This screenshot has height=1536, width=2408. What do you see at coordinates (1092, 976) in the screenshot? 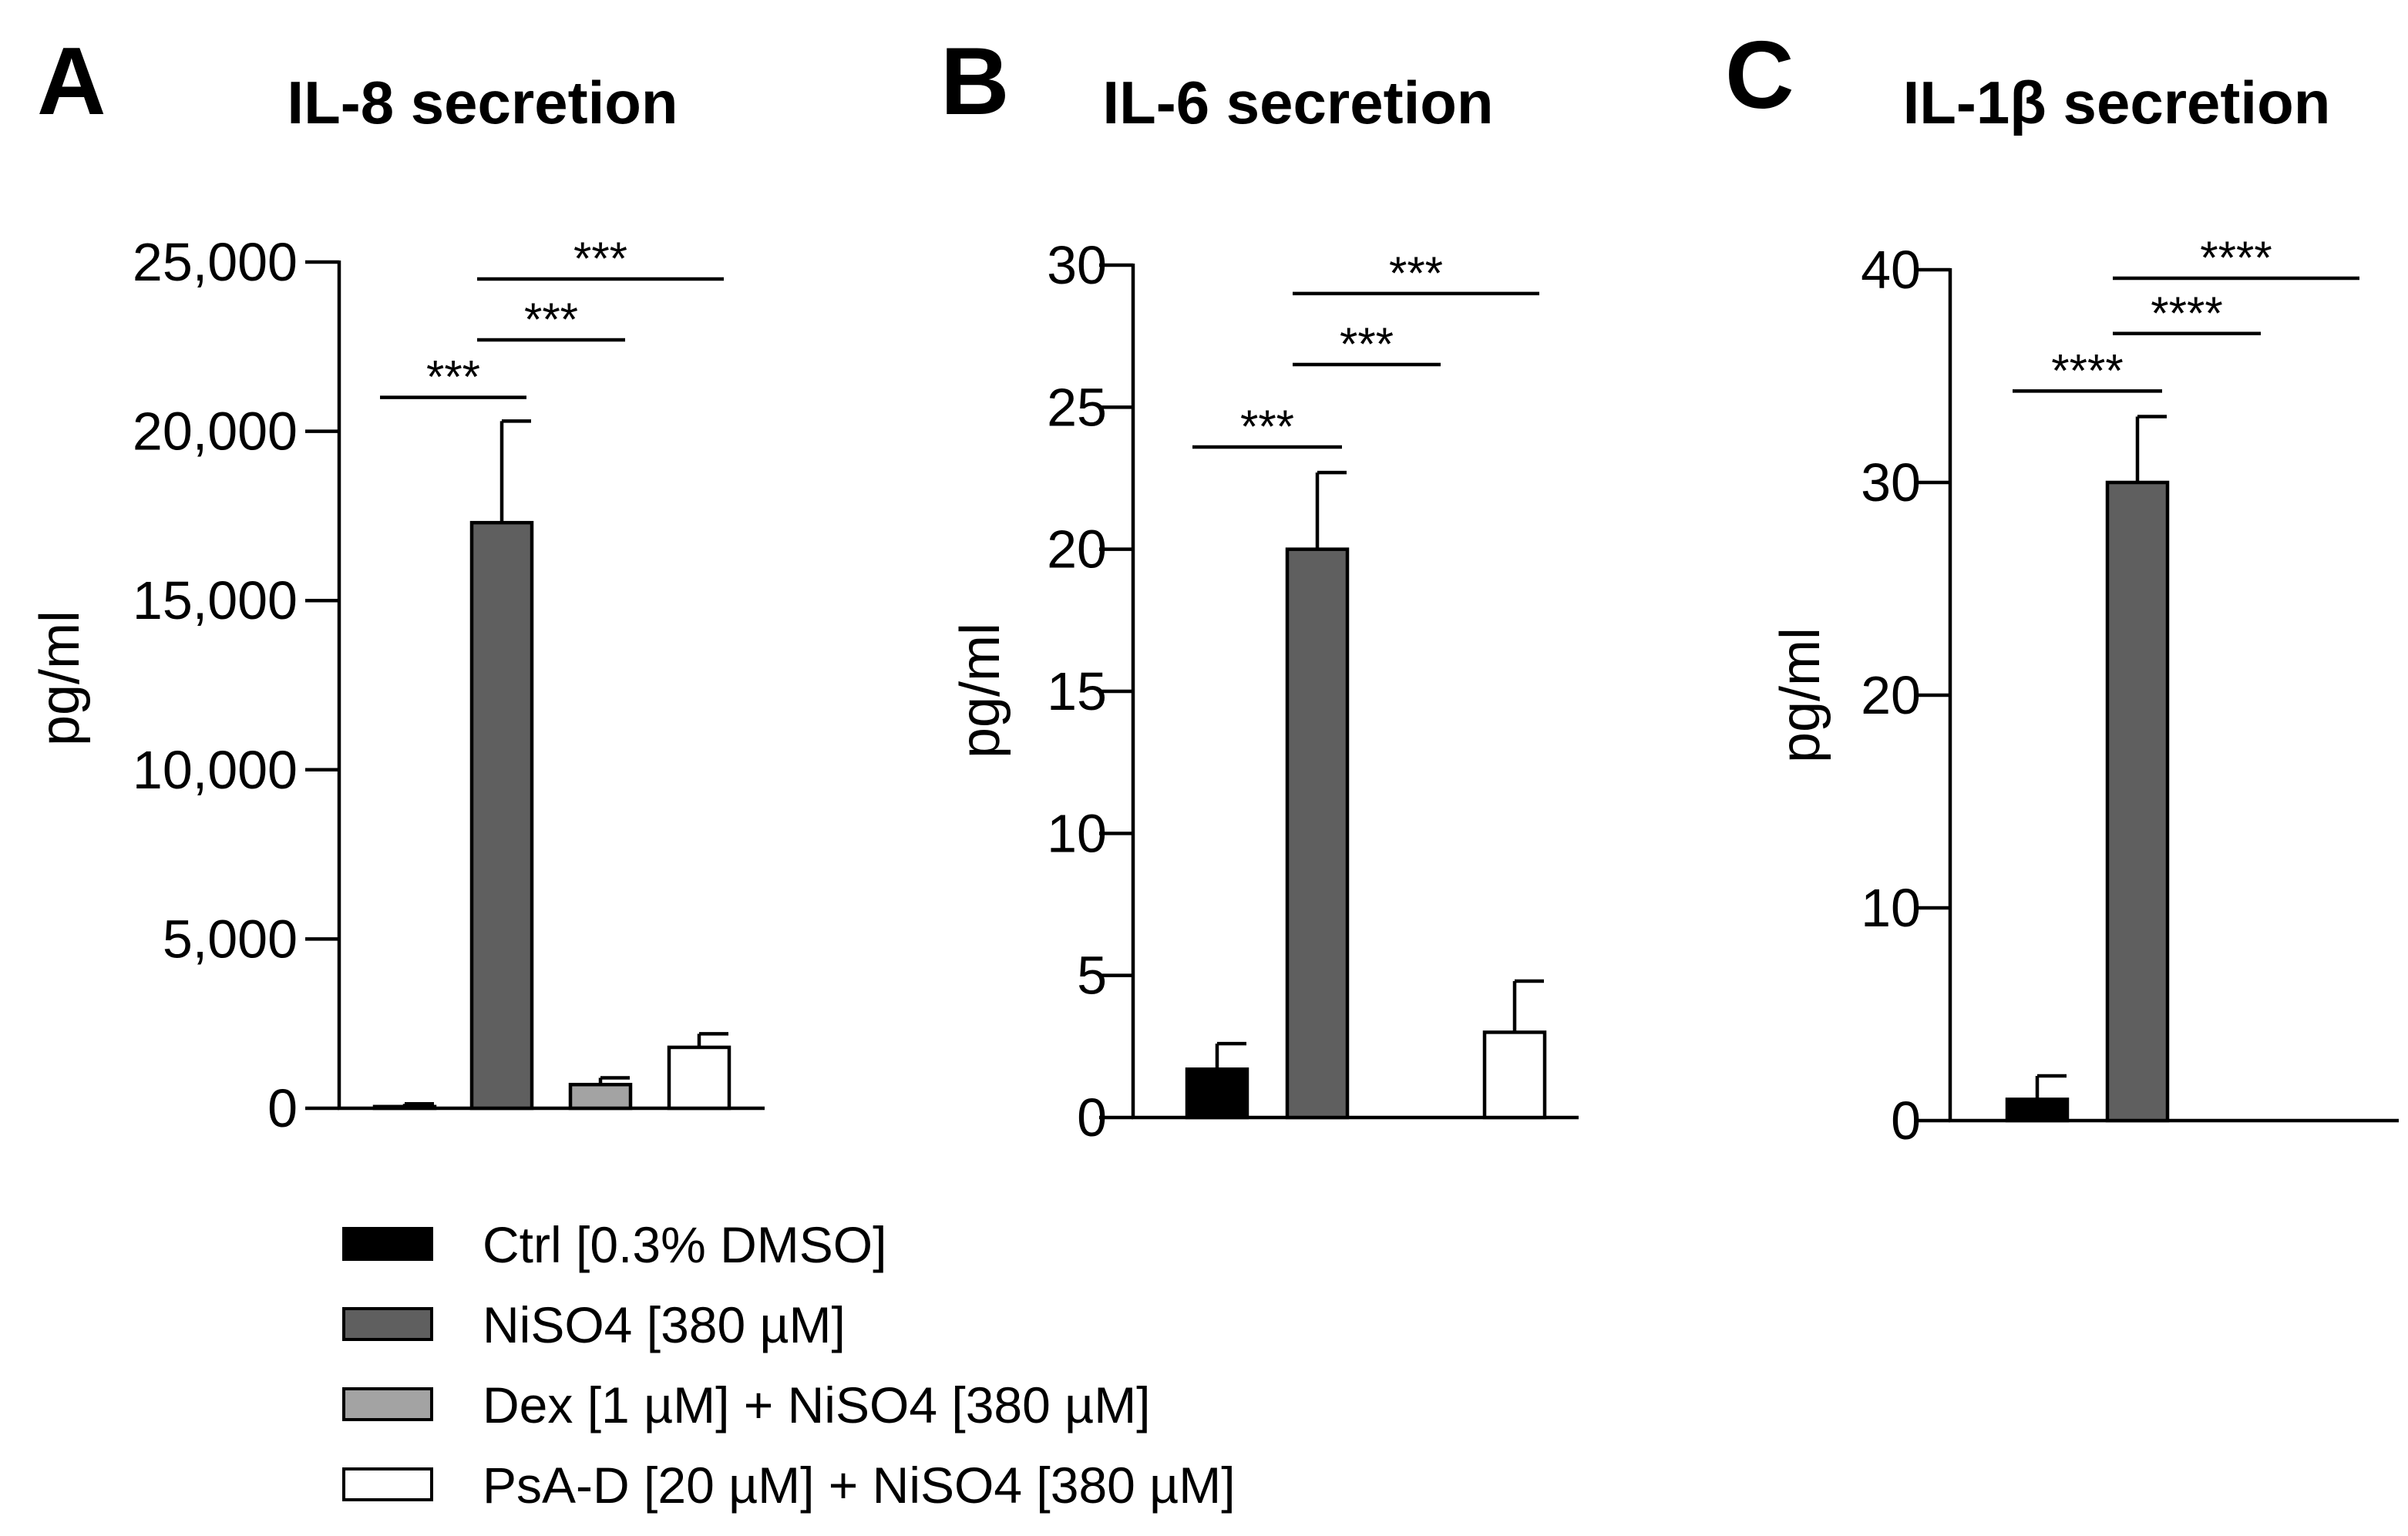
I see `y-tick-label: 5` at bounding box center [1092, 976].